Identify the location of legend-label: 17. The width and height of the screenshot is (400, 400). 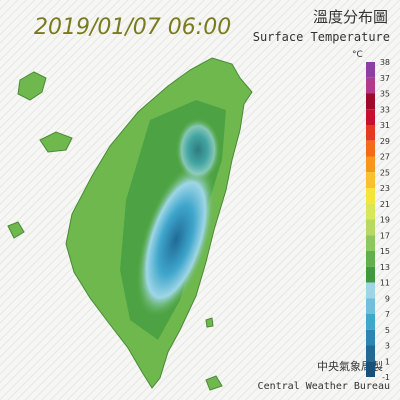
(385, 235).